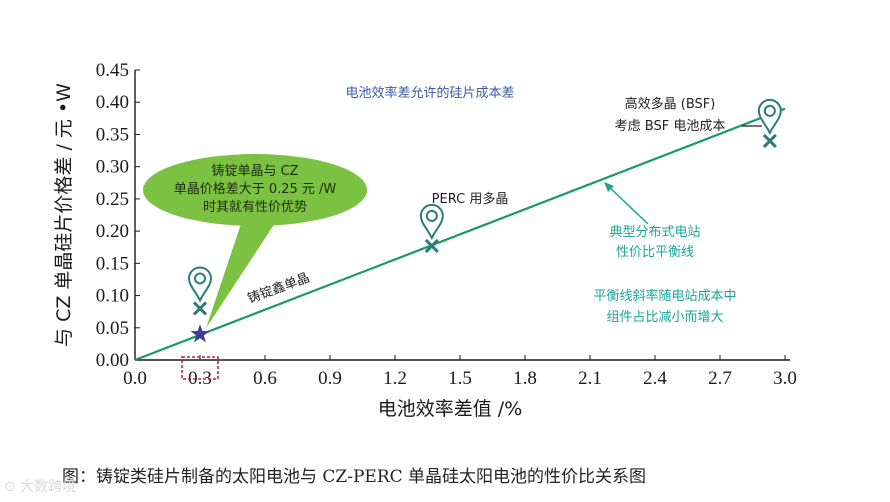 The height and width of the screenshot is (502, 890). Describe the element at coordinates (429, 93) in the screenshot. I see `note-allowed-cost: 电池效率差允许的硅片成本差` at that location.